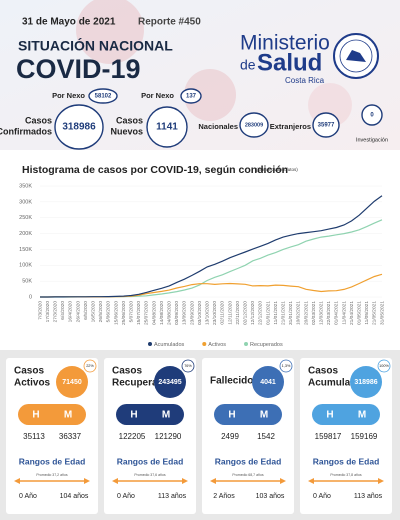 This screenshot has height=520, width=400. What do you see at coordinates (150, 475) in the screenshot?
I see `age-mean: Promedio 37,6 años` at bounding box center [150, 475].